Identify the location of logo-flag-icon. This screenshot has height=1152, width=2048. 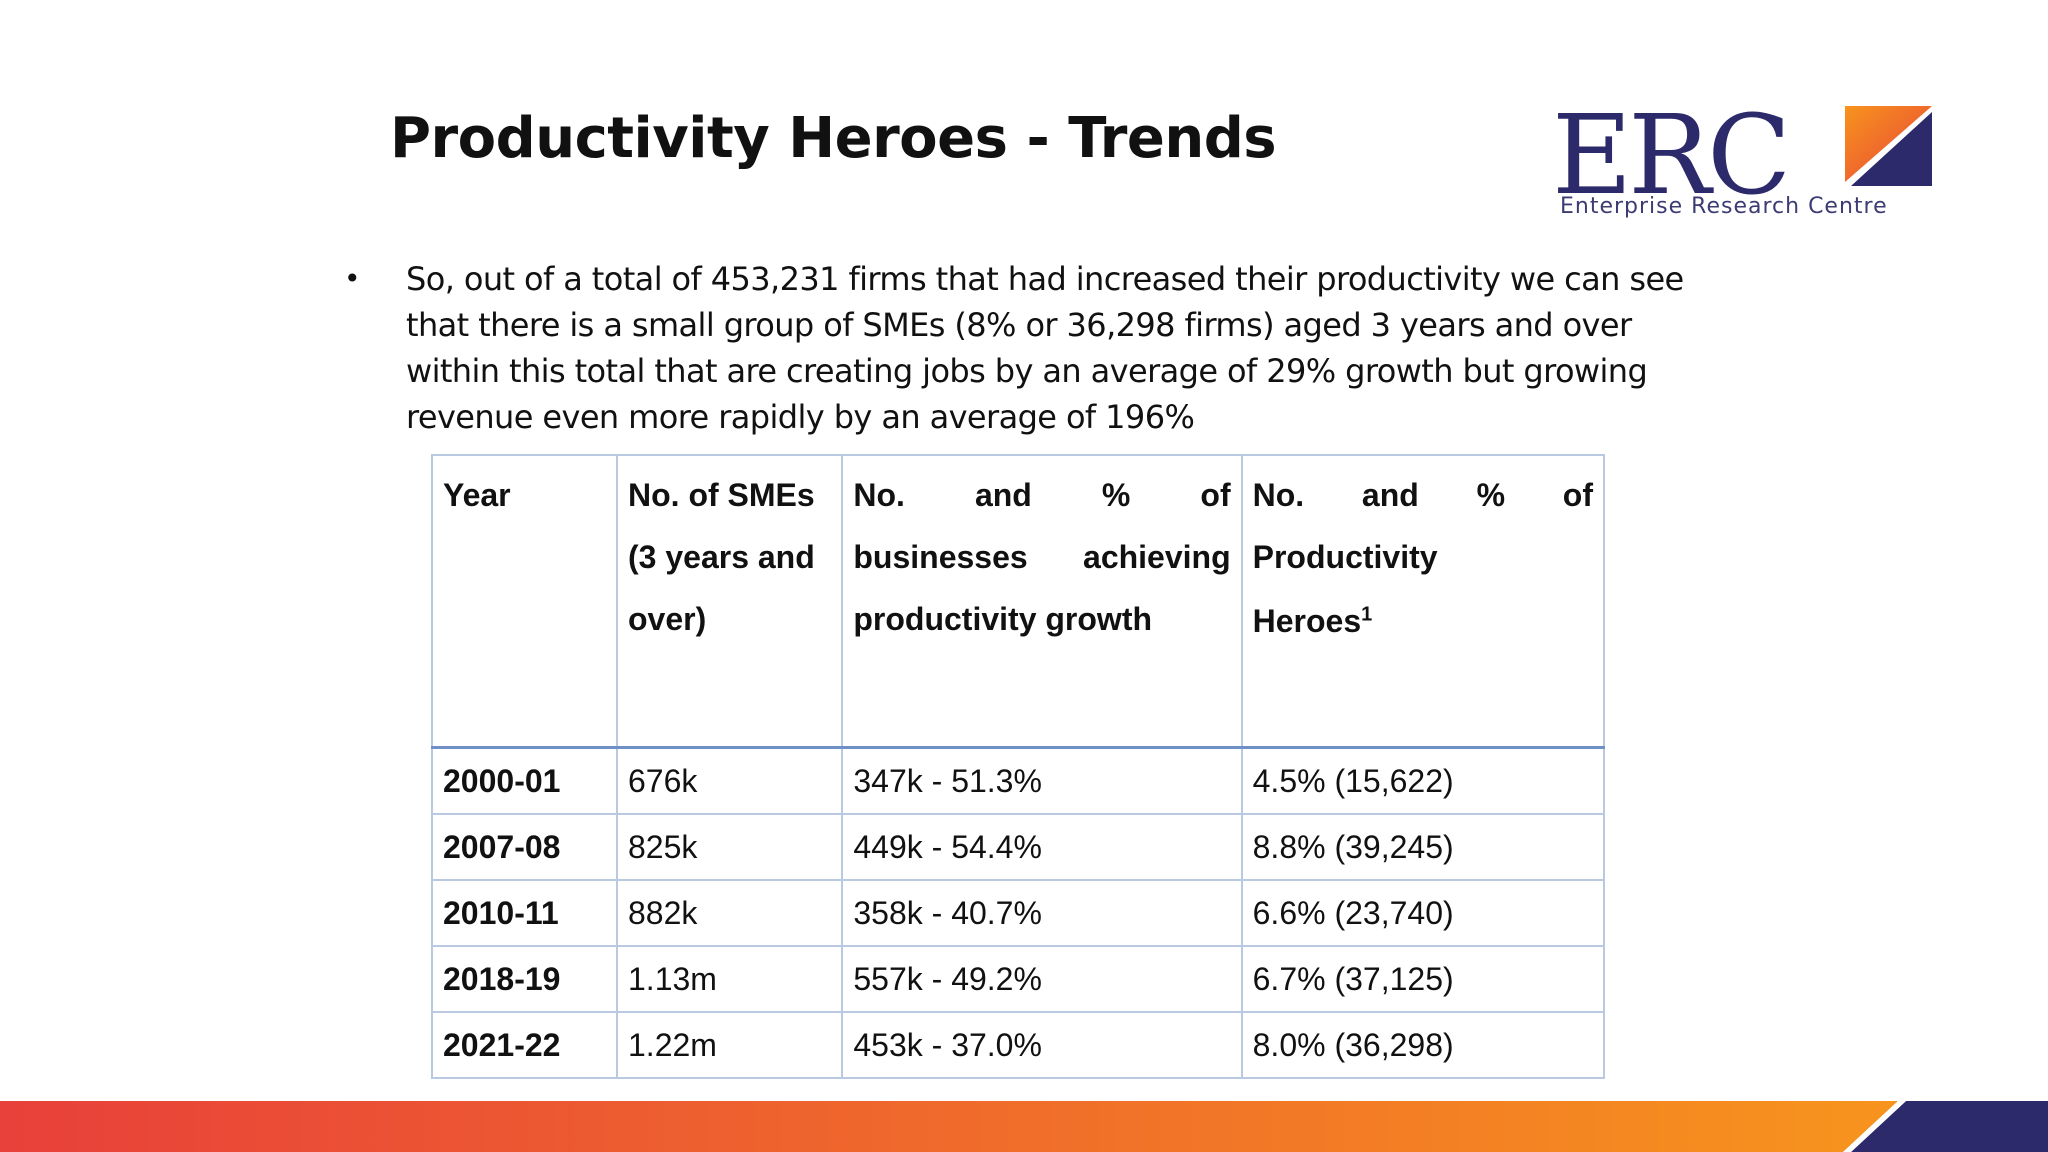
(1888, 146).